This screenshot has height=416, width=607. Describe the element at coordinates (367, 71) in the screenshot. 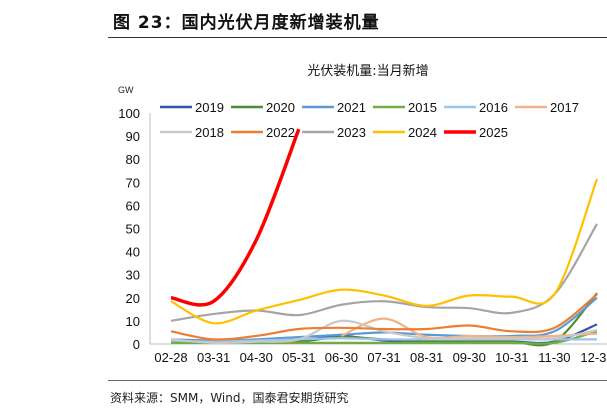

I see `chart-title: 光伏装机量:当月新增` at that location.